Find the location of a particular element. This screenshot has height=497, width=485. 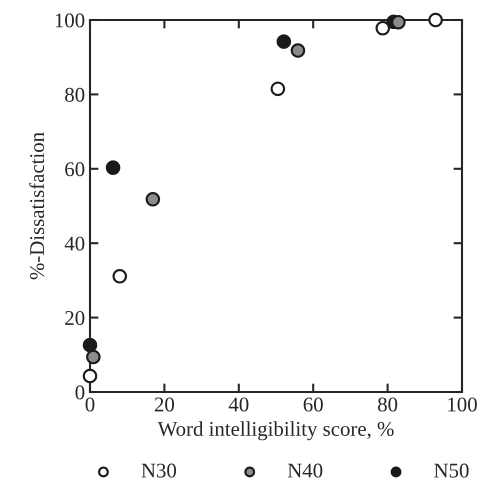

x-axis-title: Word intelligibility score, % is located at coordinates (276, 430).